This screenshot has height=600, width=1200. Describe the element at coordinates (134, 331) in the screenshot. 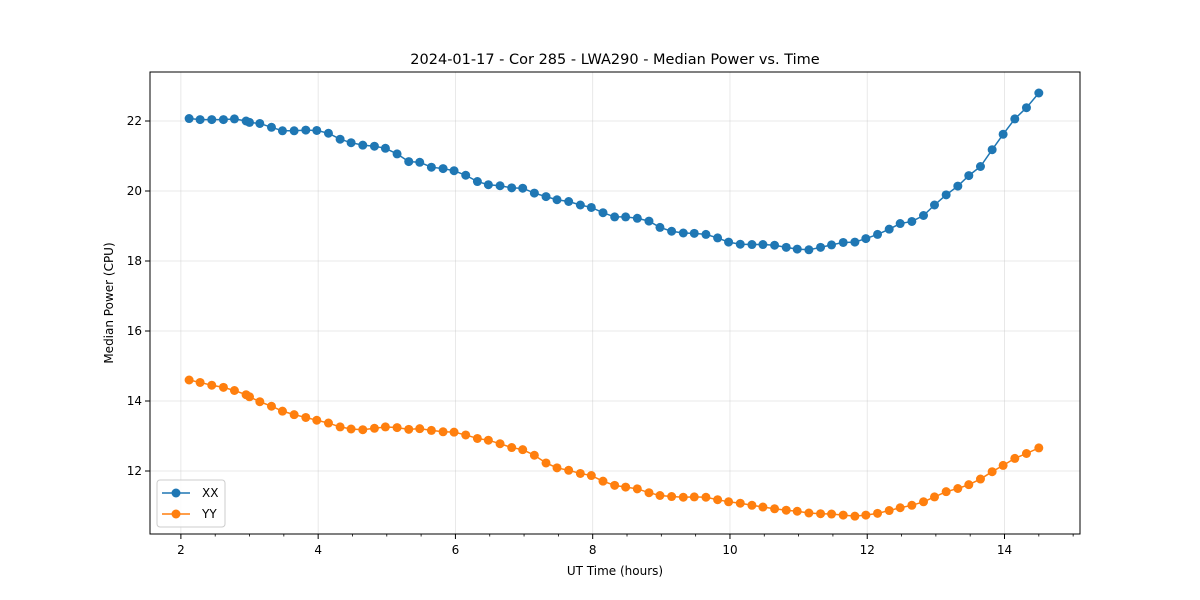

I see `y-tick-label: 16` at that location.